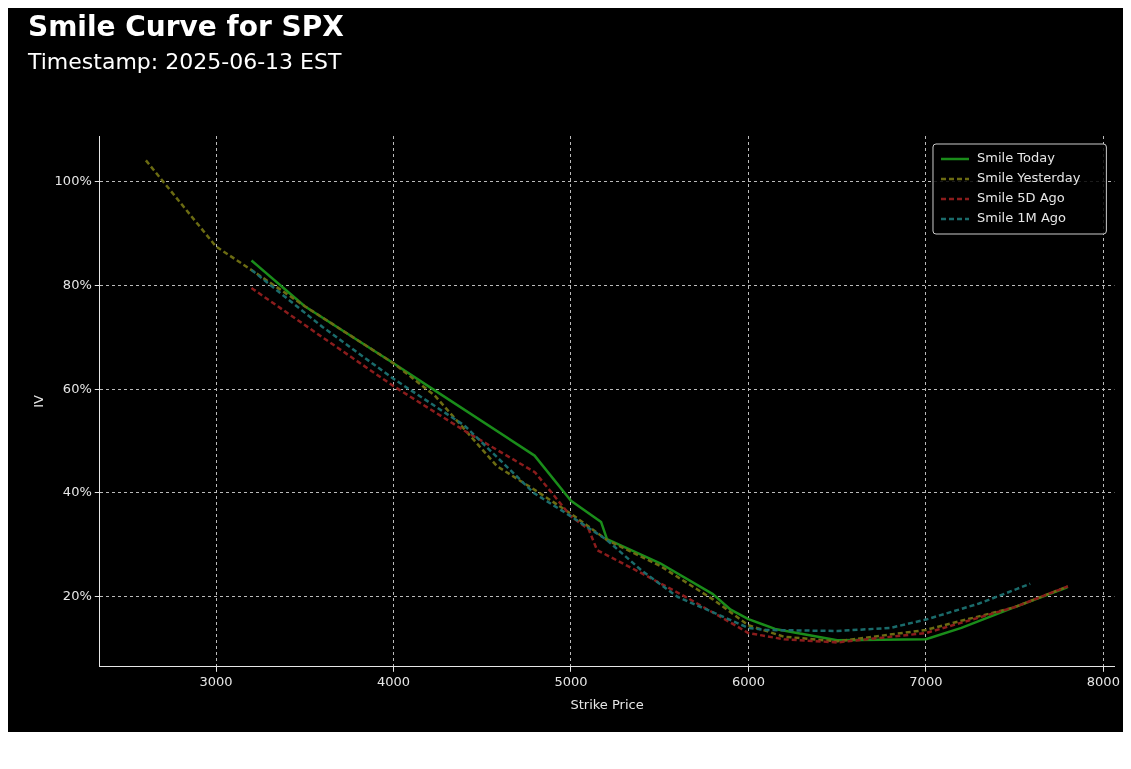  Describe the element at coordinates (77, 284) in the screenshot. I see `y-tick-label: 80%` at that location.